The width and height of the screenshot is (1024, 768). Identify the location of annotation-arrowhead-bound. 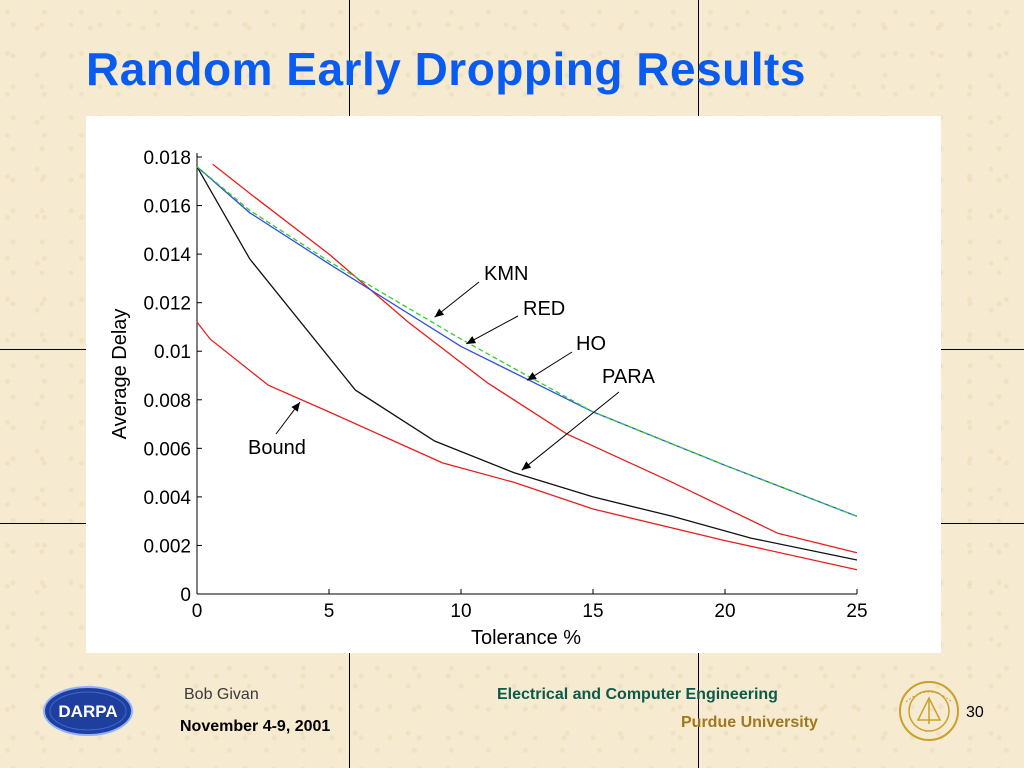
(295, 407).